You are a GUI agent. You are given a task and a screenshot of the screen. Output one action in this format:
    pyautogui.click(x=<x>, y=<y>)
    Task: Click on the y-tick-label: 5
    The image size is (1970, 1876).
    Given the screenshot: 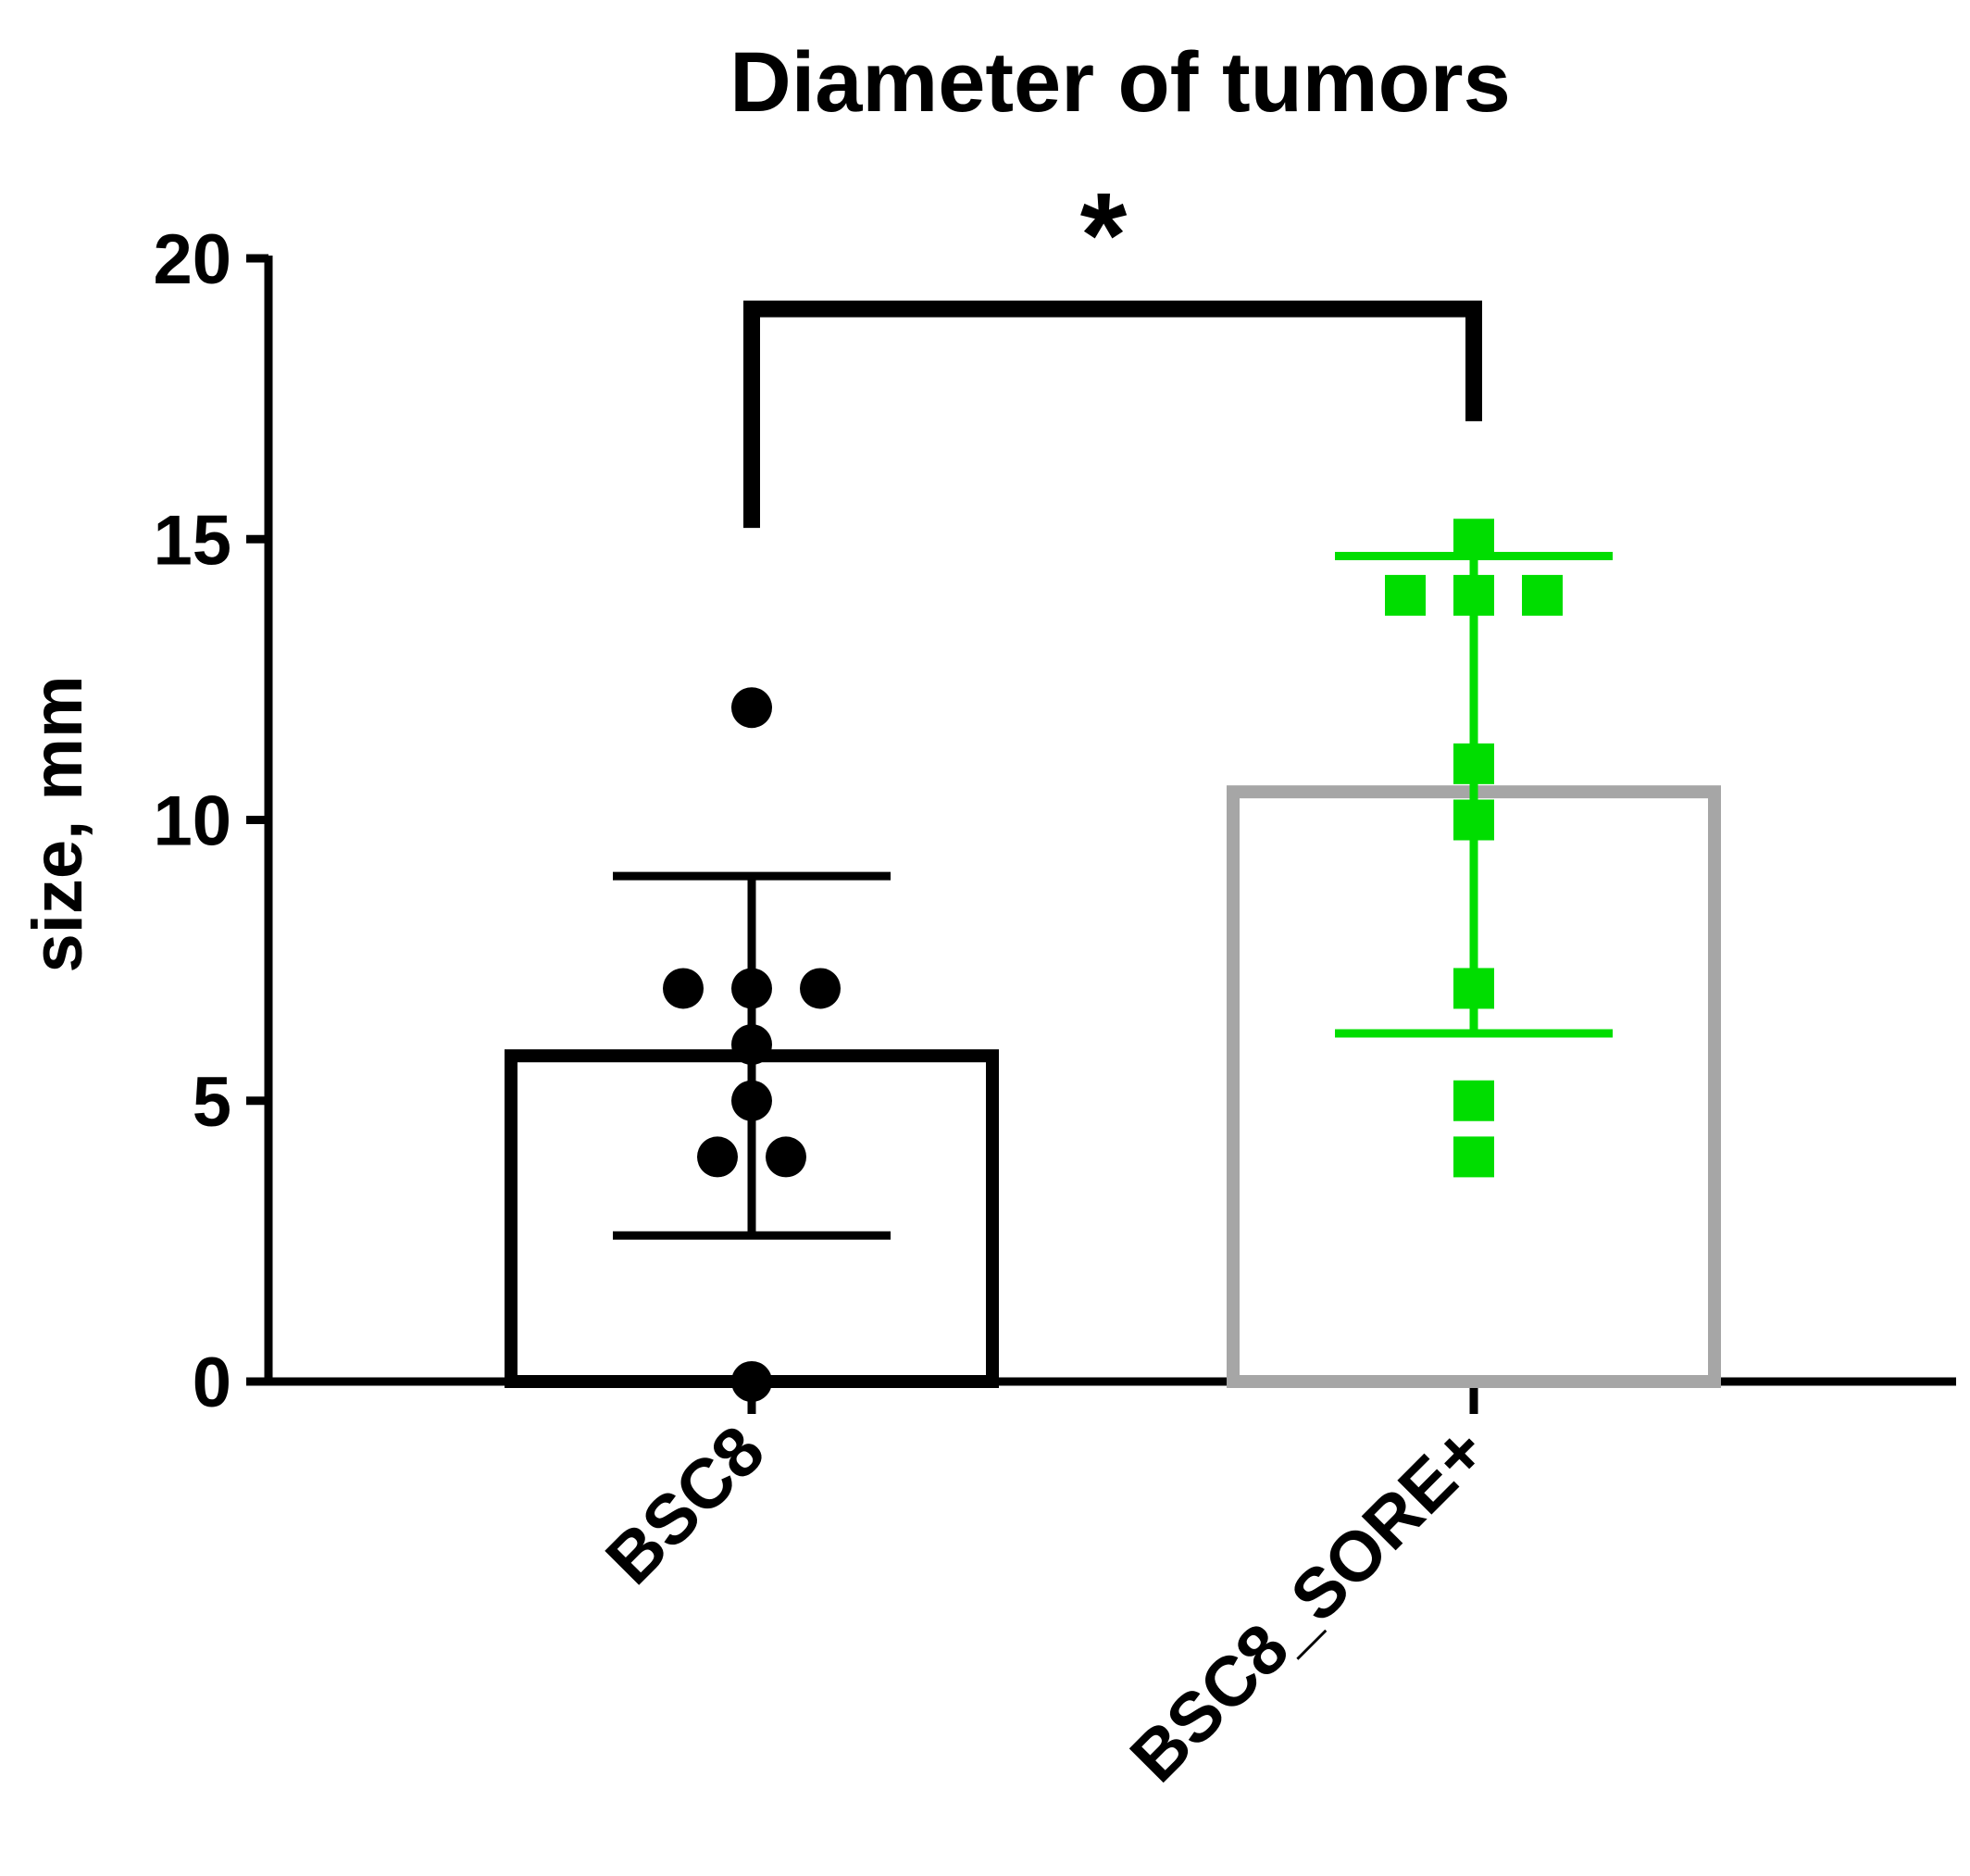 What is the action you would take?
    pyautogui.click(x=212, y=1102)
    